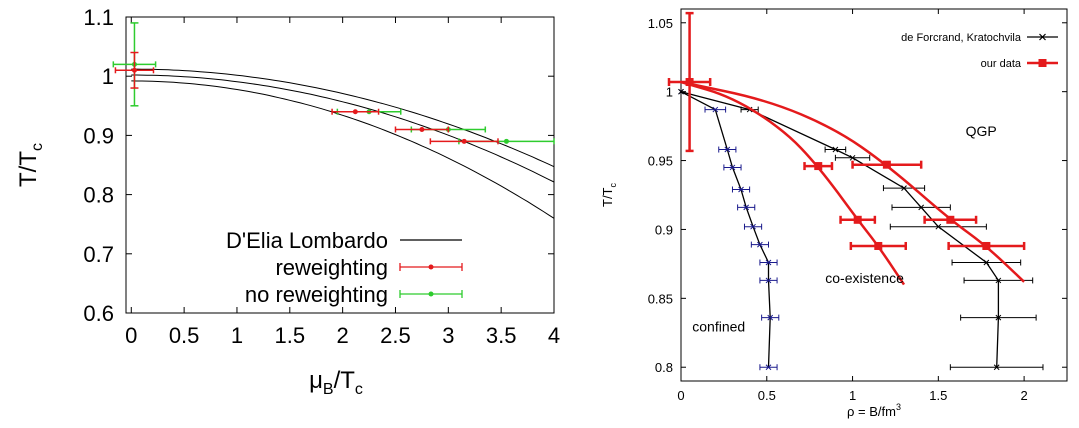  Describe the element at coordinates (609, 195) in the screenshot. I see `right-y-axis-label: T/Tc` at that location.